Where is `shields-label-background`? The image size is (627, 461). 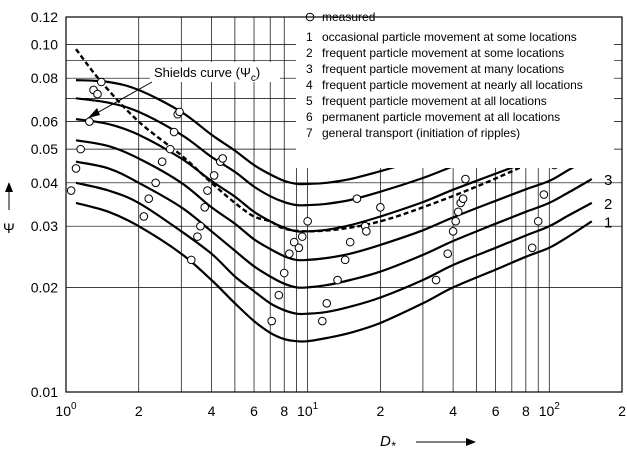
shields-label-background is located at coordinates (215, 72).